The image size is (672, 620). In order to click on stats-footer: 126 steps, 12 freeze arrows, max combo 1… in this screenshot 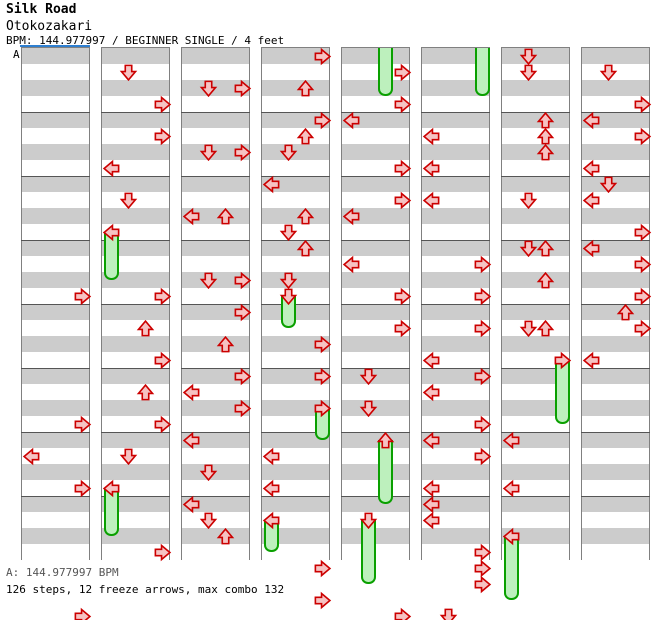, I will do `click(145, 589)`.